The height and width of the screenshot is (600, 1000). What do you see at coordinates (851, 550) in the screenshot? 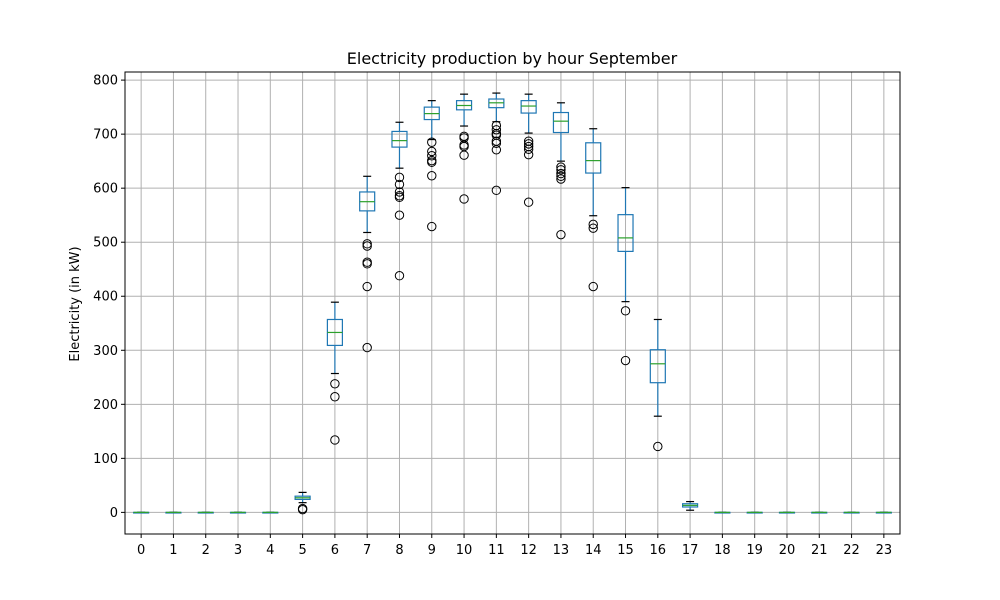
I see `x-tick-label: 22` at bounding box center [851, 550].